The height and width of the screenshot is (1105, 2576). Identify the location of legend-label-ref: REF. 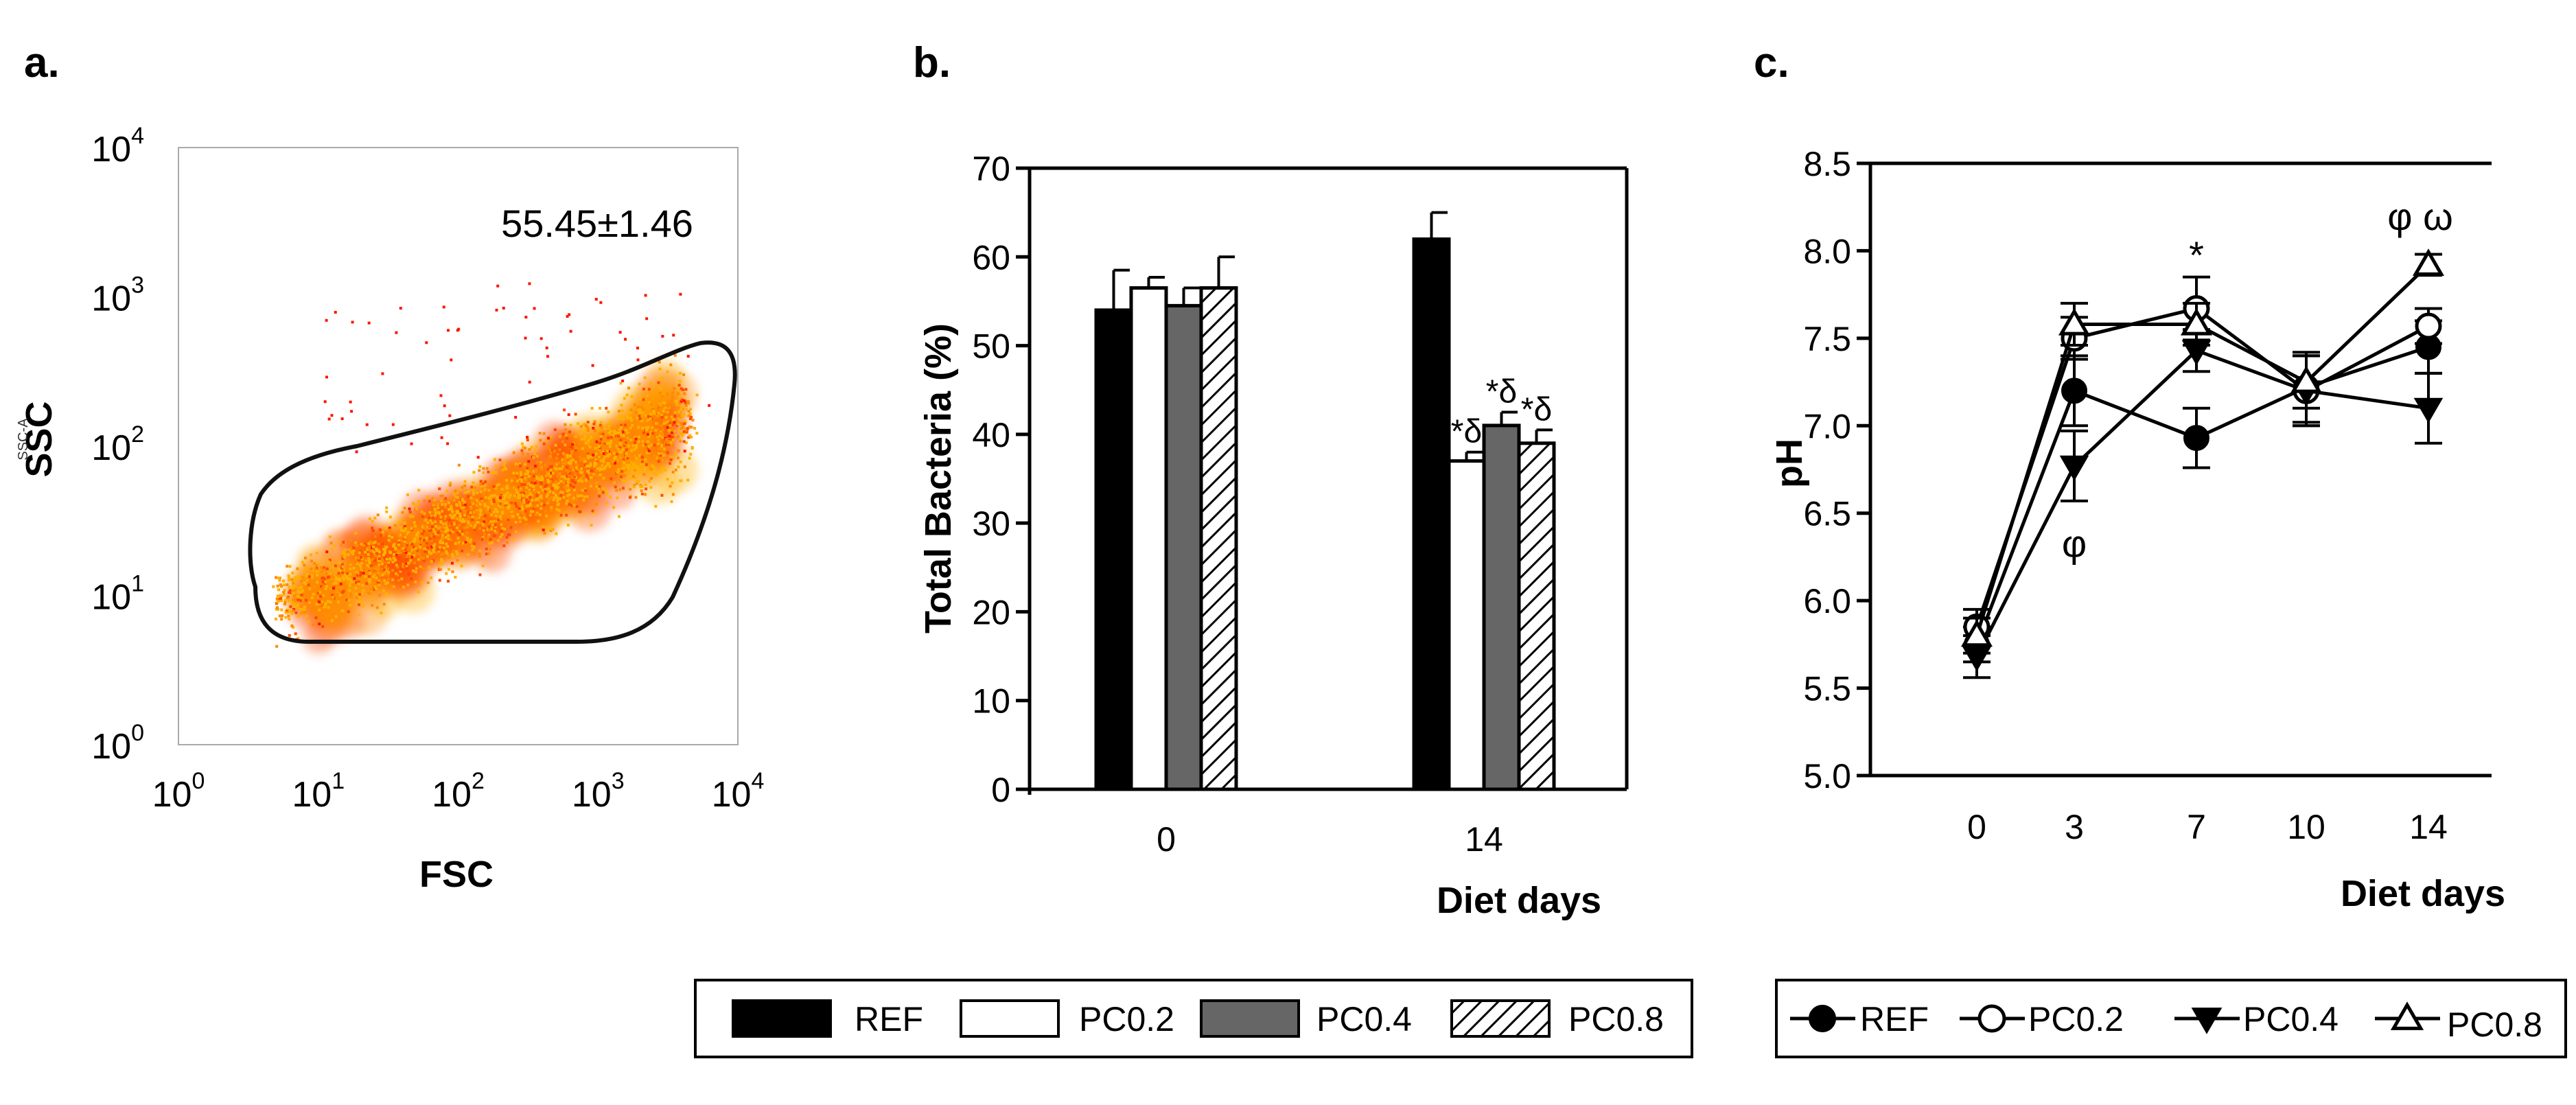
(889, 1019).